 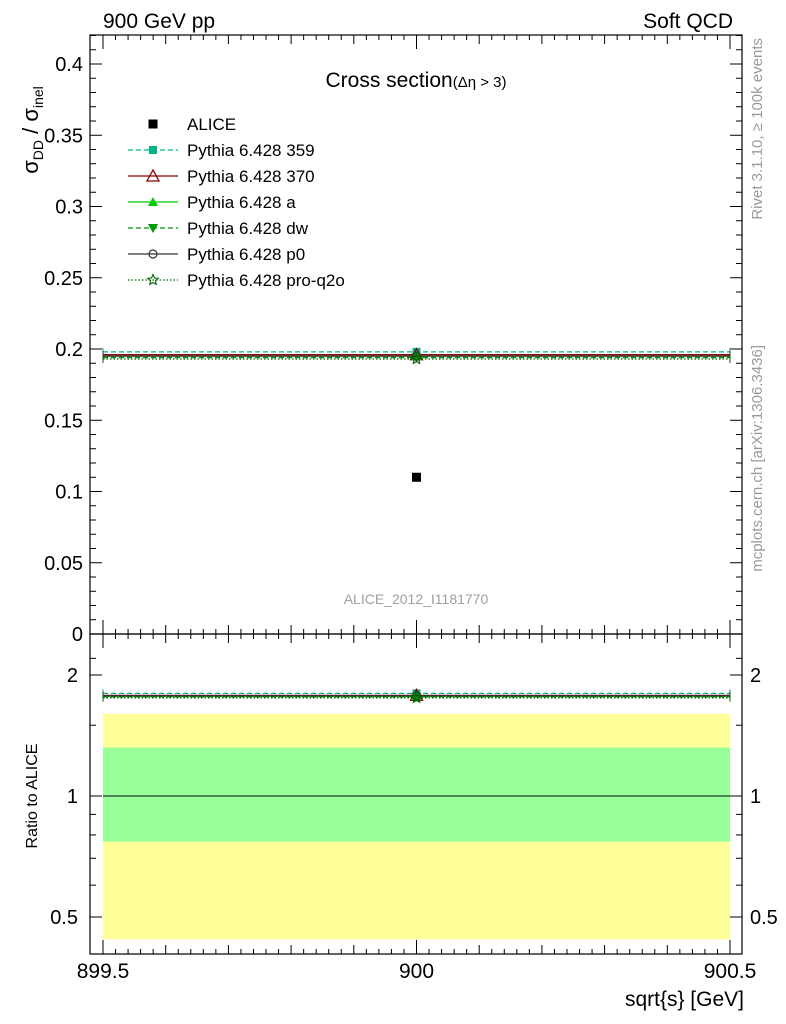 I want to click on ratio-marker, so click(x=416, y=697).